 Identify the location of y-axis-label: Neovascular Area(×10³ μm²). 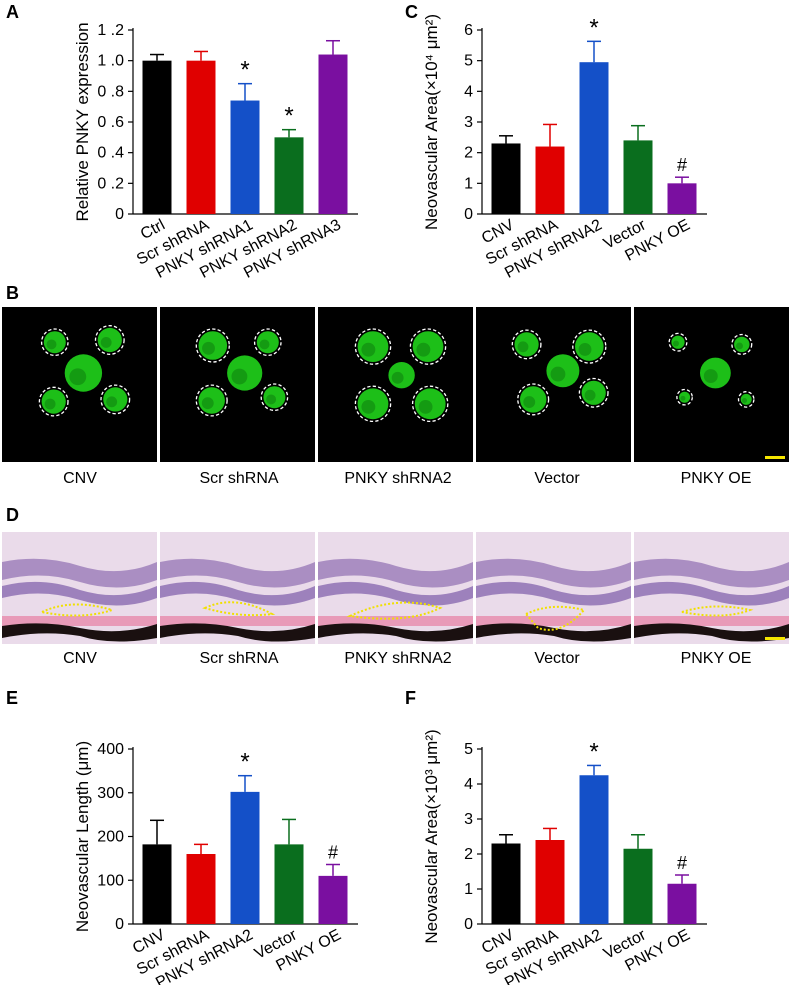
(431, 836).